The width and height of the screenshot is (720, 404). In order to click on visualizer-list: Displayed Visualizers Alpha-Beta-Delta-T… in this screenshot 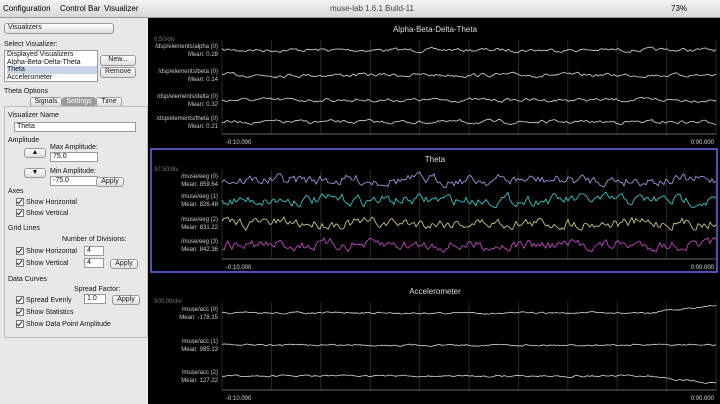, I will do `click(51, 66)`.